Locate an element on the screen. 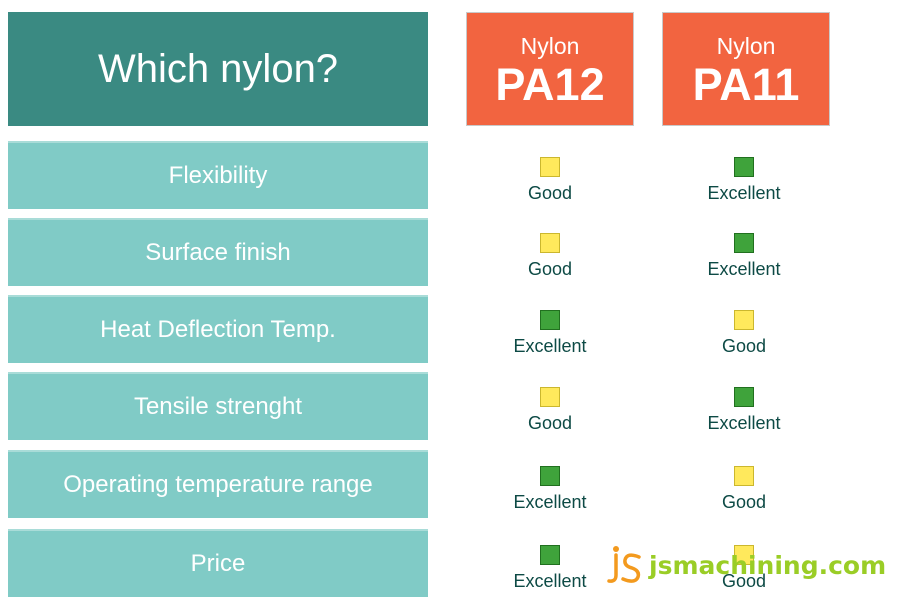 The image size is (900, 605). js-logo-icon is located at coordinates (625, 565).